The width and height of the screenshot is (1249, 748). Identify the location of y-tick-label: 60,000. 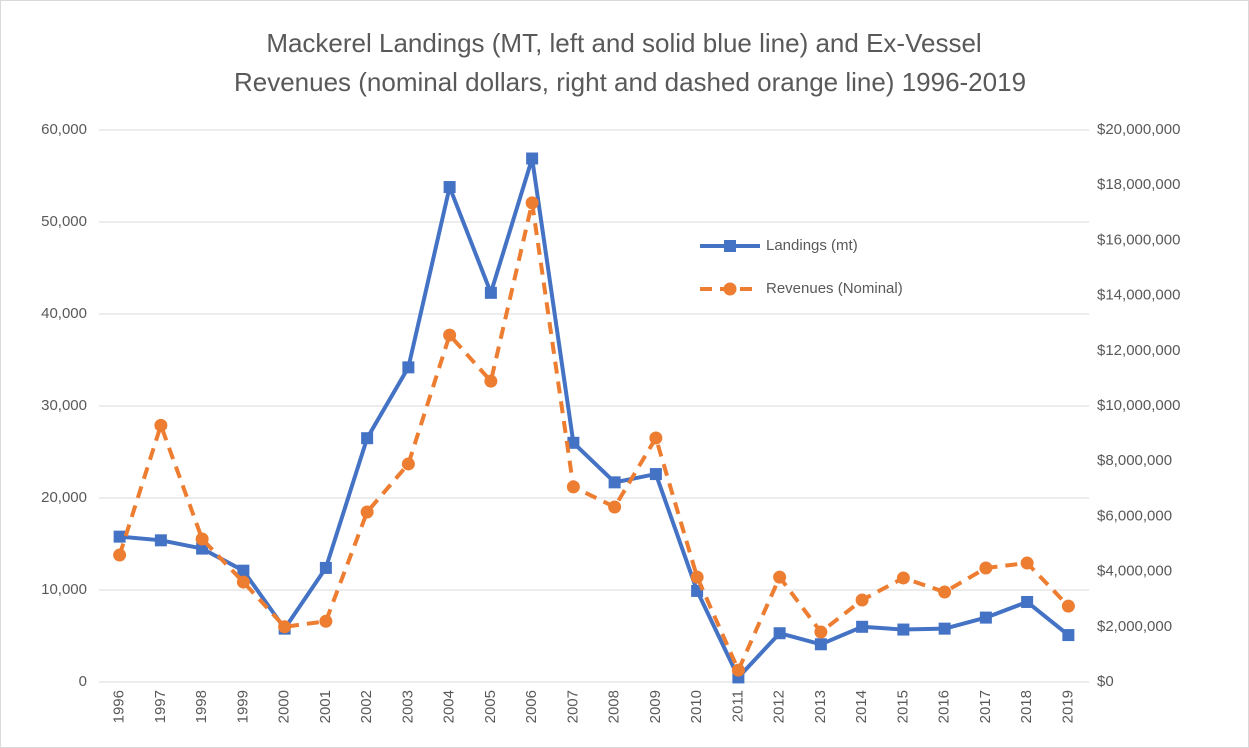
(64, 129).